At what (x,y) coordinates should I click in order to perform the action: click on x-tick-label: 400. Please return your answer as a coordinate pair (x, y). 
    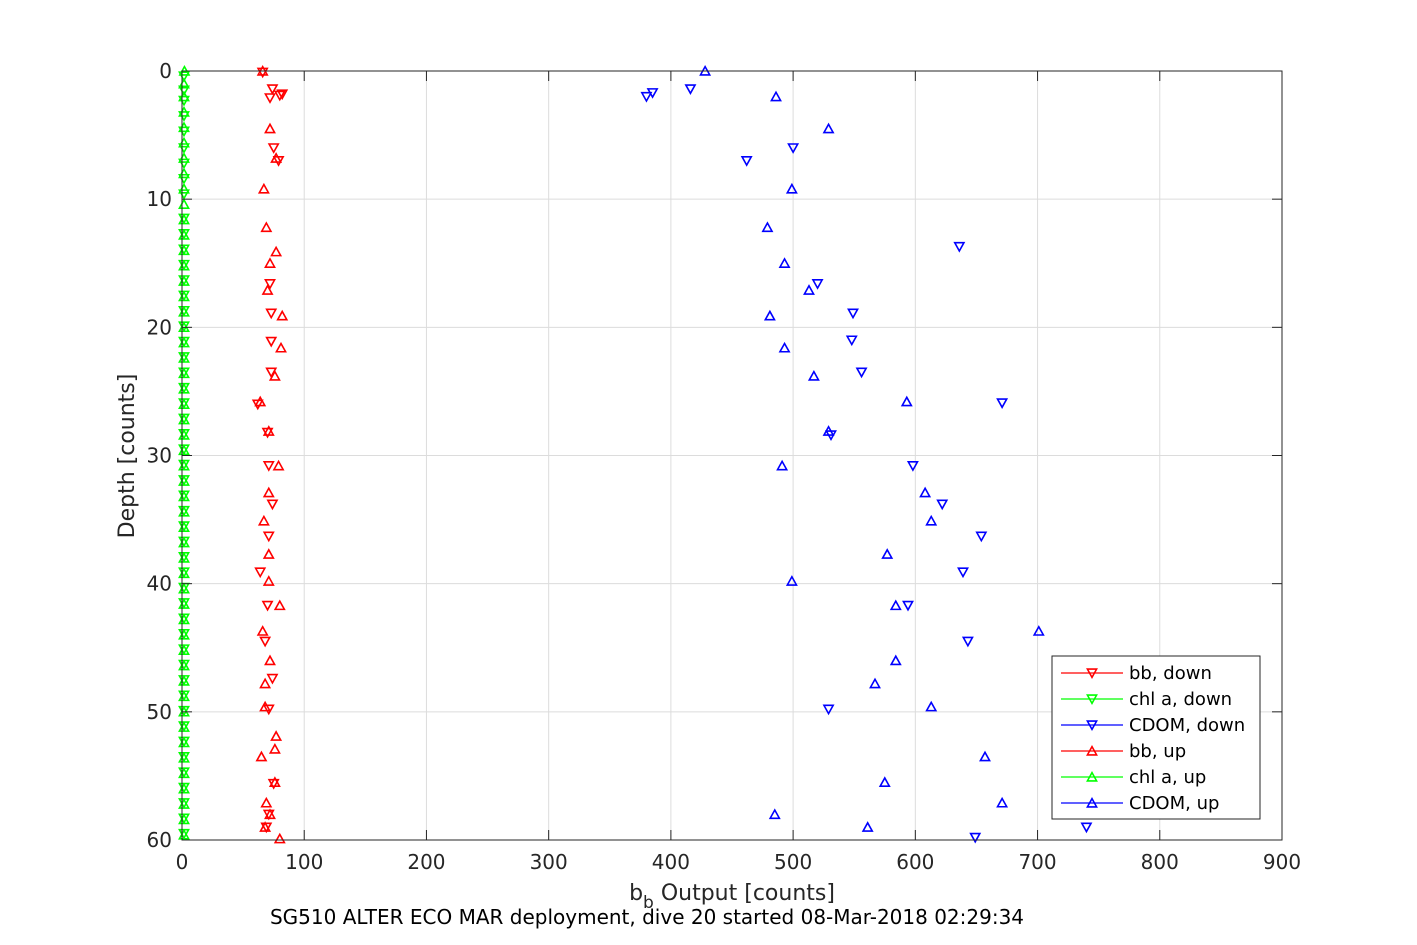
    Looking at the image, I should click on (671, 862).